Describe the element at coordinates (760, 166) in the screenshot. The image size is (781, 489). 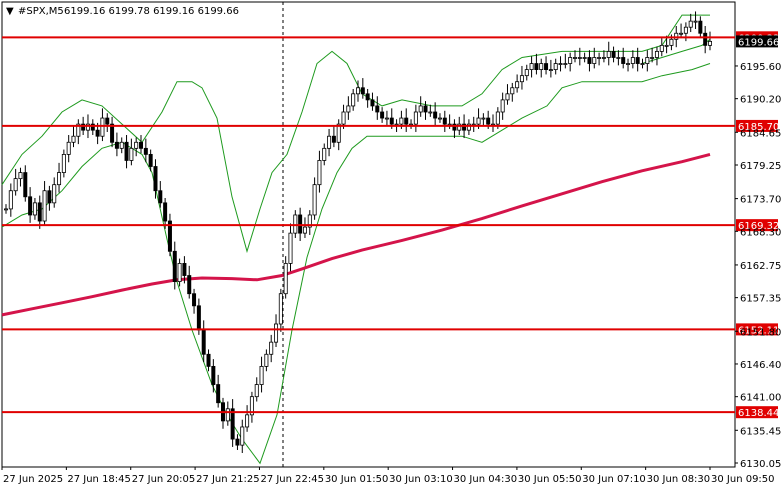
I see `y-tick-label: 6179.25` at that location.